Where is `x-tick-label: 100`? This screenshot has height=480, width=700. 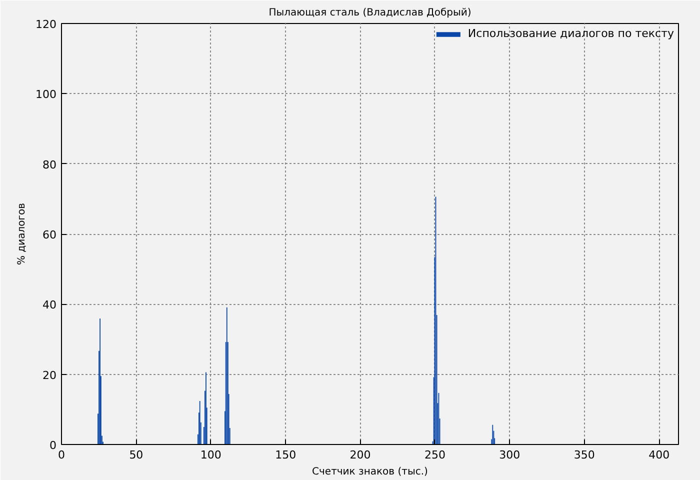 x-tick-label: 100 is located at coordinates (211, 455).